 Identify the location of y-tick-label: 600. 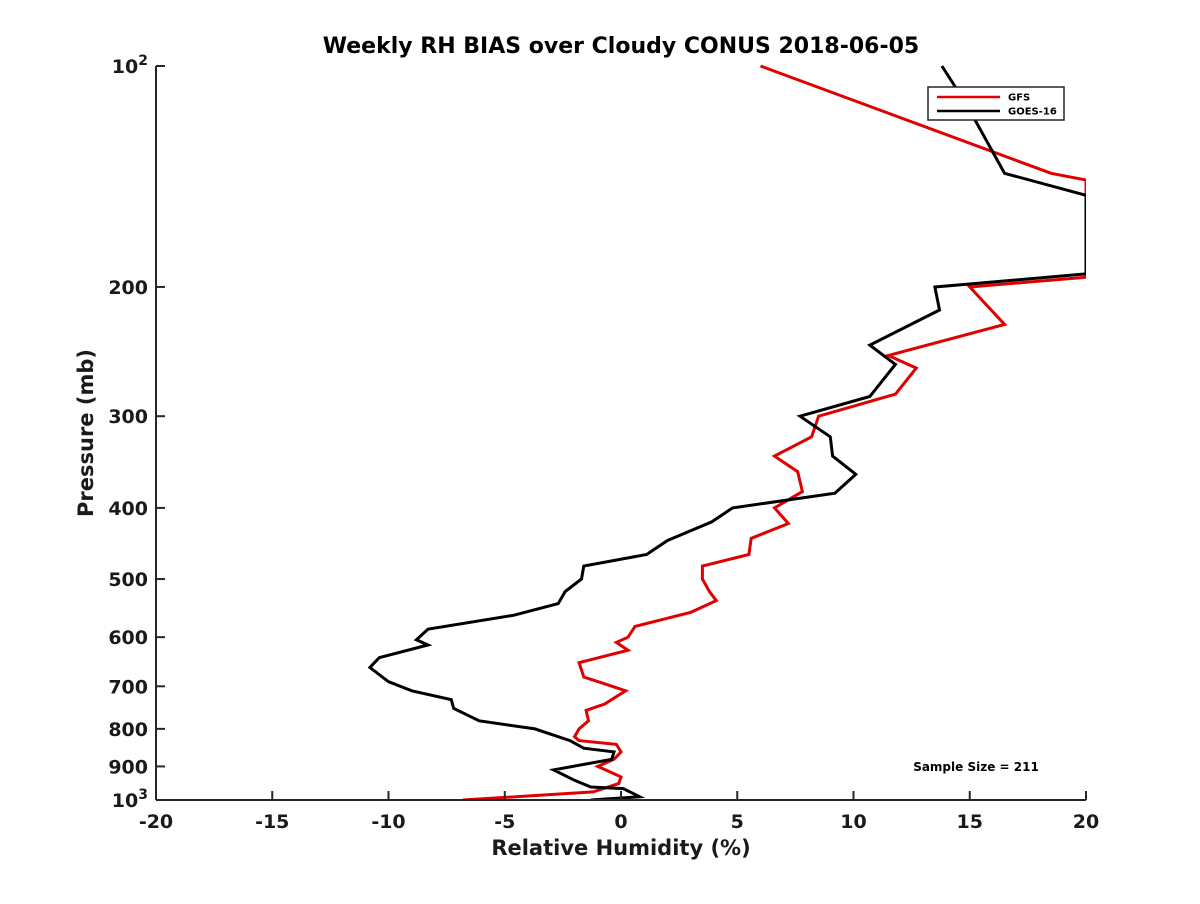
(128, 638).